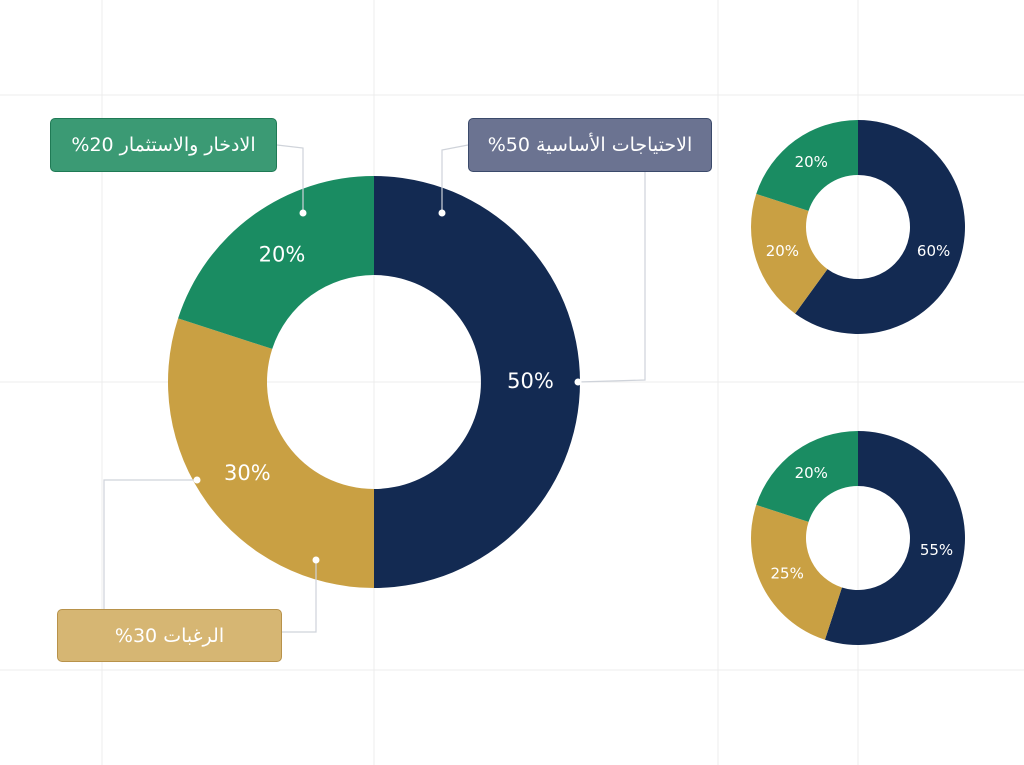 Image resolution: width=1024 pixels, height=765 pixels. What do you see at coordinates (786, 574) in the screenshot?
I see `value-label: 25%` at bounding box center [786, 574].